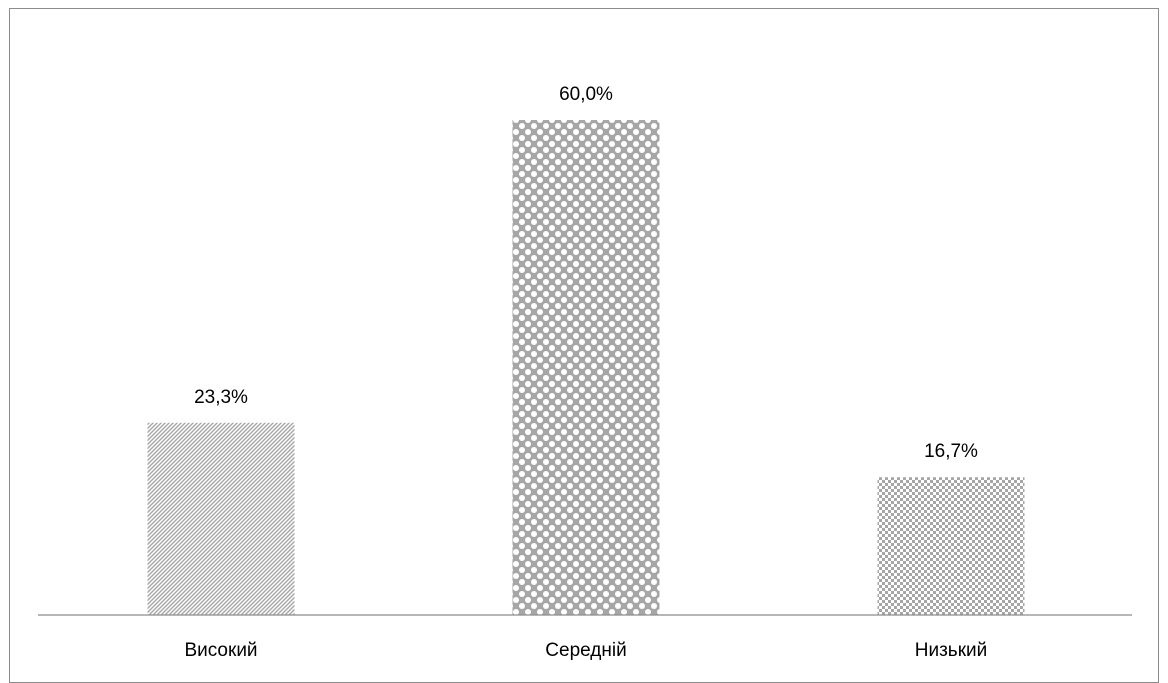  Describe the element at coordinates (586, 94) in the screenshot. I see `data-label-2: 60,0%` at that location.